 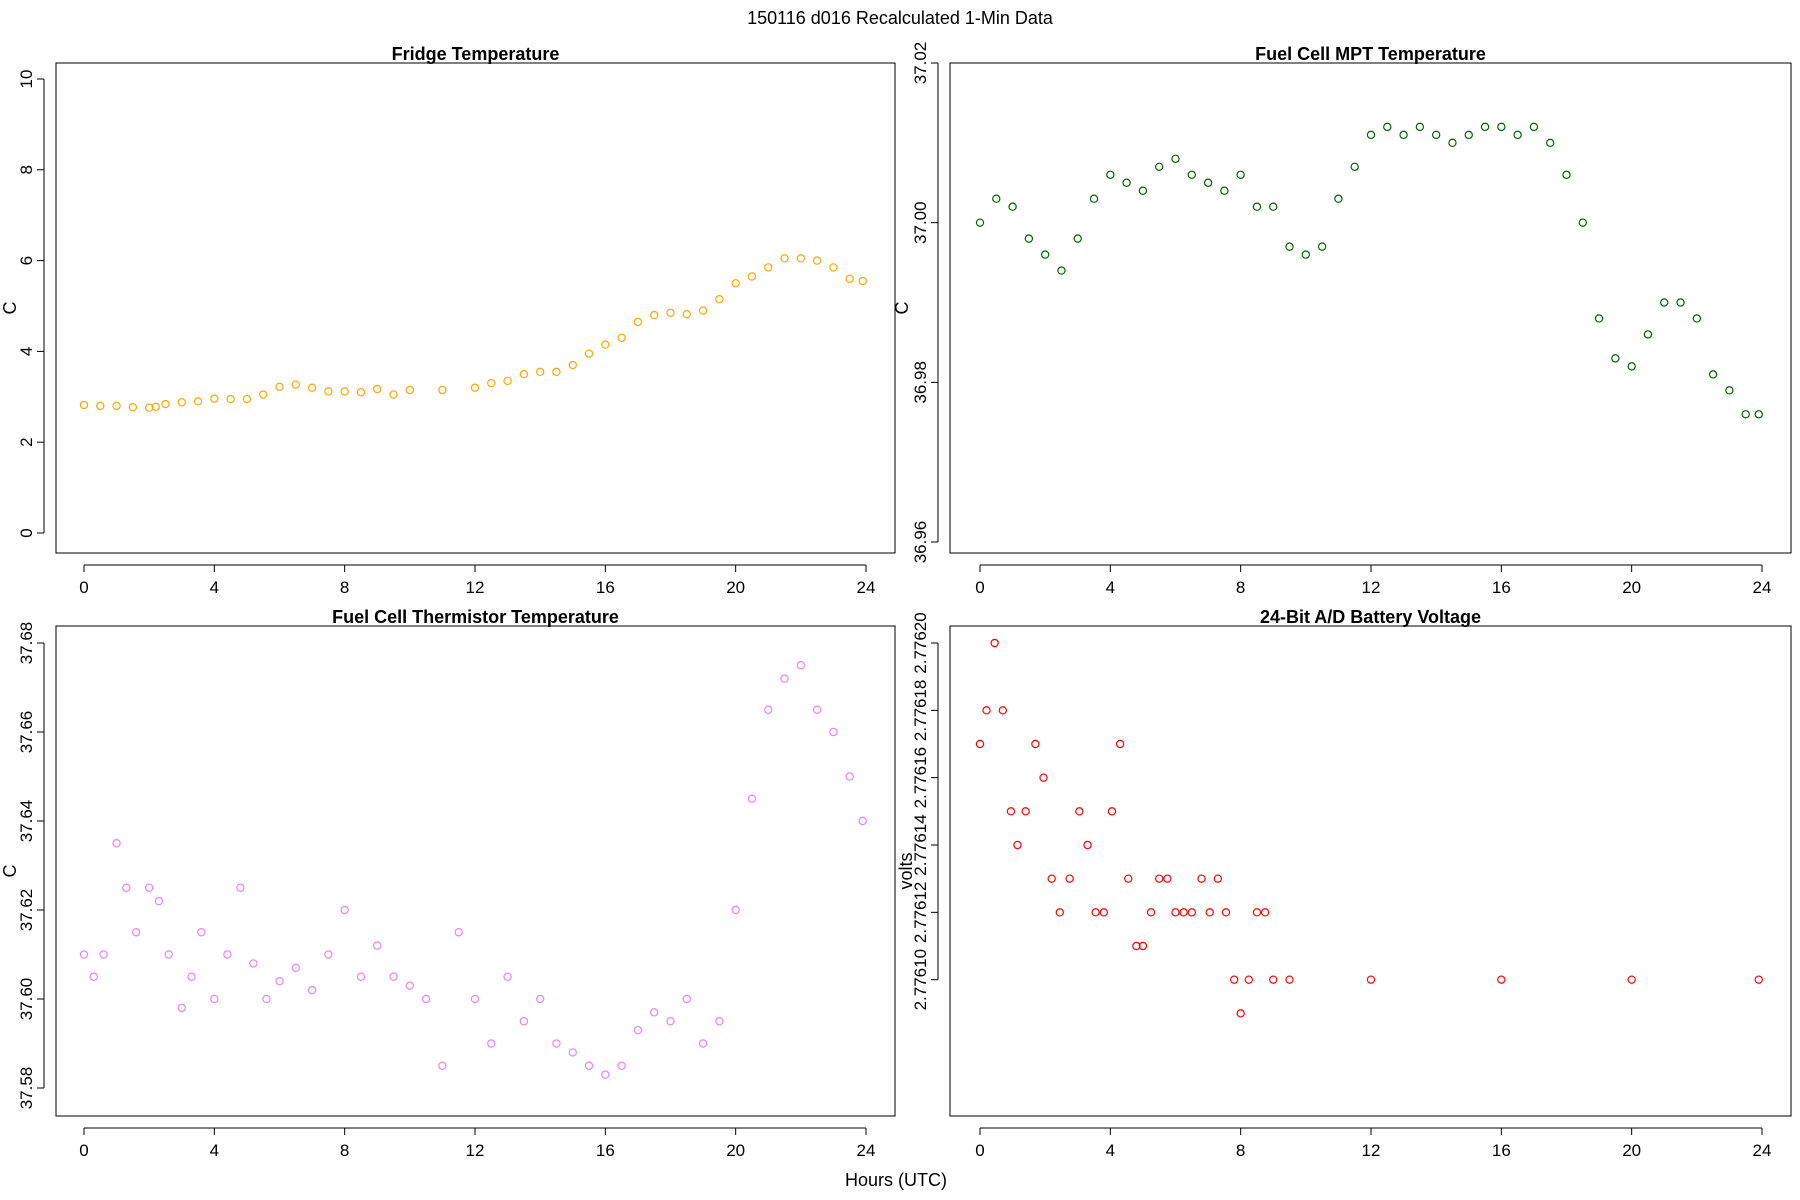 What do you see at coordinates (26, 1088) in the screenshot?
I see `y-tick-label: 37.58` at bounding box center [26, 1088].